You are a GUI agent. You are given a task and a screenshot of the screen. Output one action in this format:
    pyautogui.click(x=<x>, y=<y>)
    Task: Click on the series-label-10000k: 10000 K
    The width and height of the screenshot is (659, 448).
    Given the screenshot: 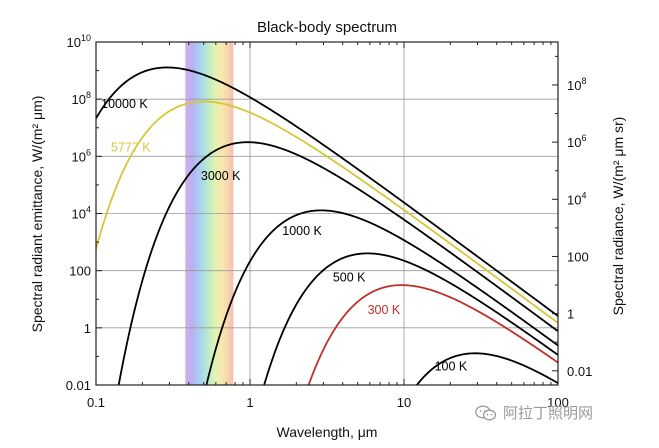 What is the action you would take?
    pyautogui.click(x=124, y=104)
    